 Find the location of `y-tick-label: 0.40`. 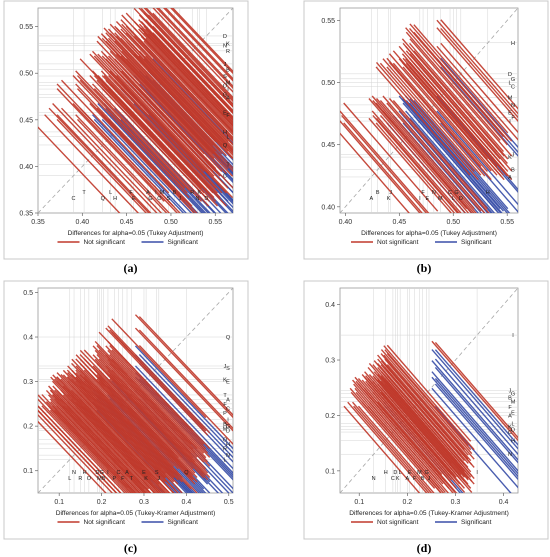

y-tick-label: 0.40 is located at coordinates (26, 167).